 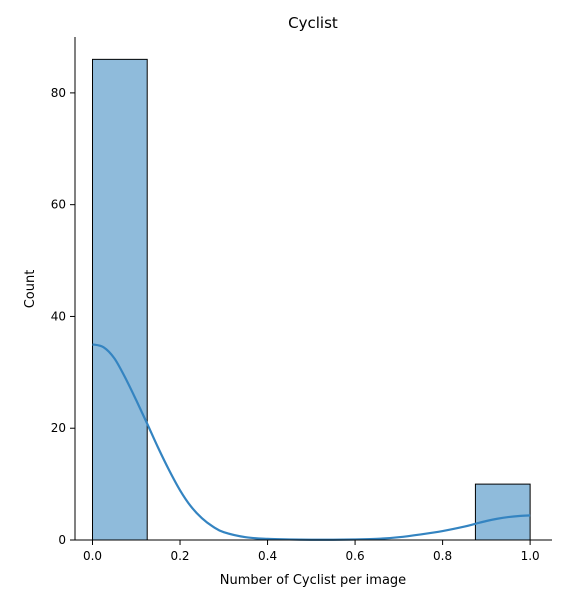 What do you see at coordinates (530, 556) in the screenshot?
I see `x-tick-label: 1.0` at bounding box center [530, 556].